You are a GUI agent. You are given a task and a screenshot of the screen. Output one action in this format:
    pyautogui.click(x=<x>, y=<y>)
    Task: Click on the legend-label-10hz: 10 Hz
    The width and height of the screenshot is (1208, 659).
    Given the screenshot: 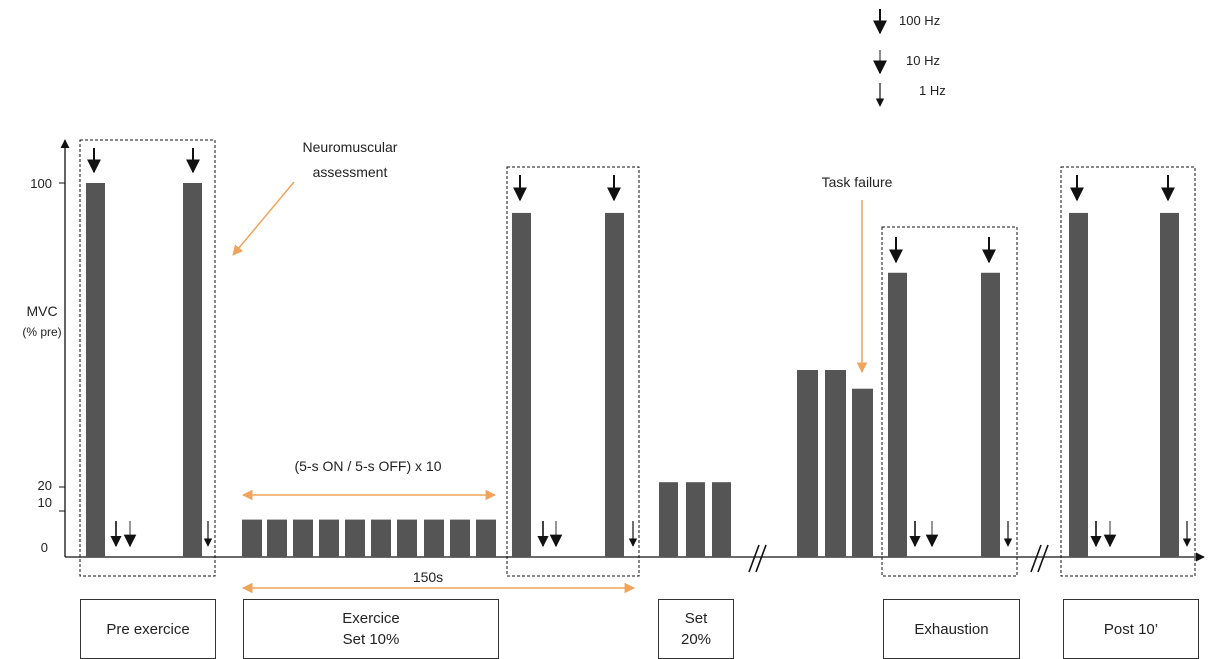 What is the action you would take?
    pyautogui.click(x=923, y=60)
    